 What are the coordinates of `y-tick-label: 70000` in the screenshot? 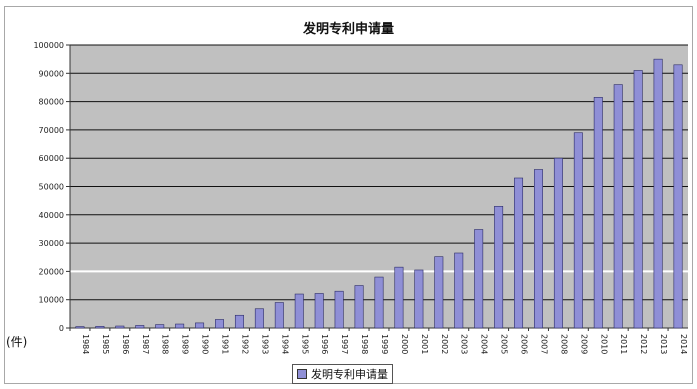 It's located at (51, 130).